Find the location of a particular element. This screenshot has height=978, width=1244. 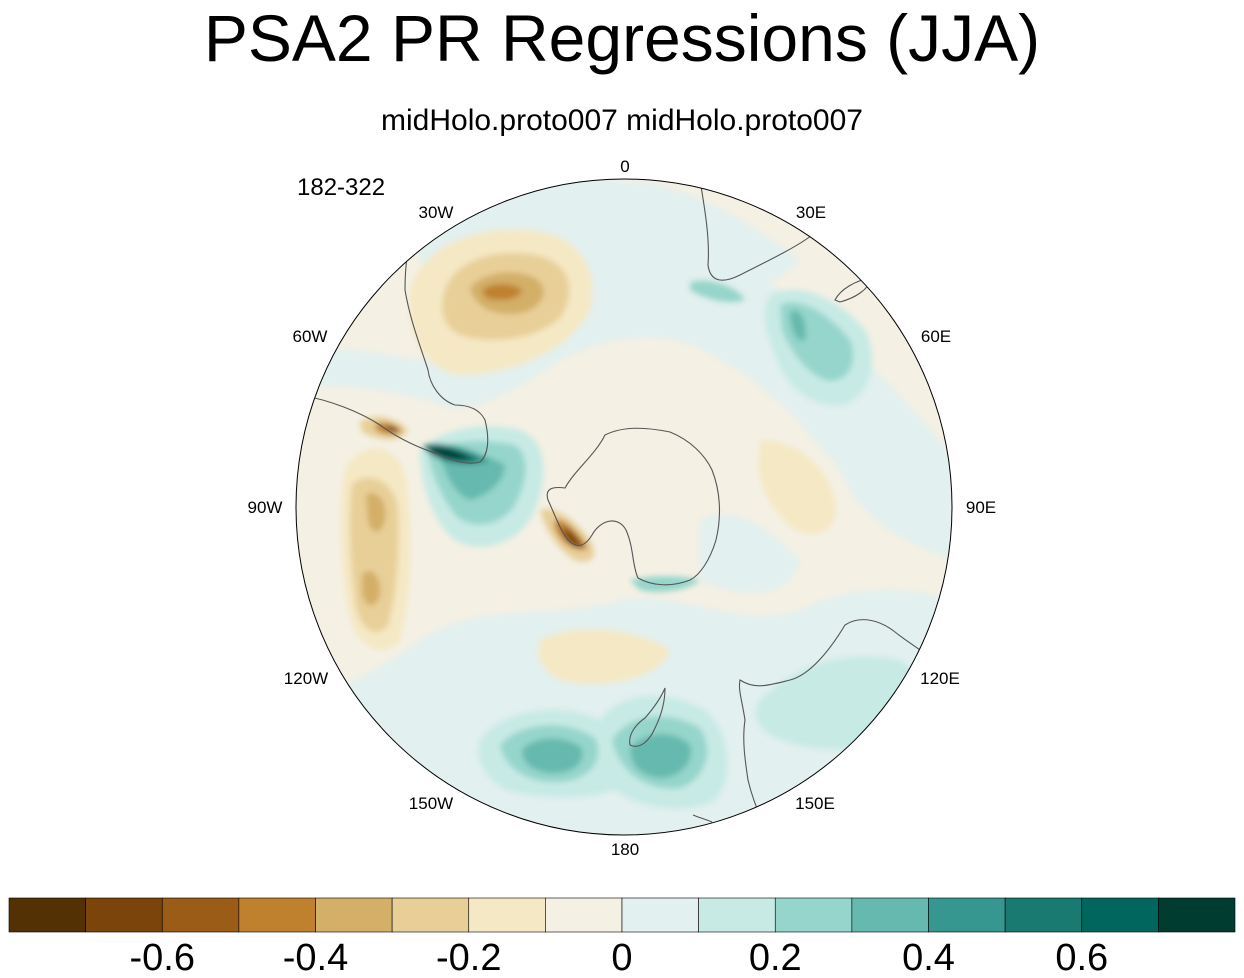

positive-region-east is located at coordinates (750, 554).